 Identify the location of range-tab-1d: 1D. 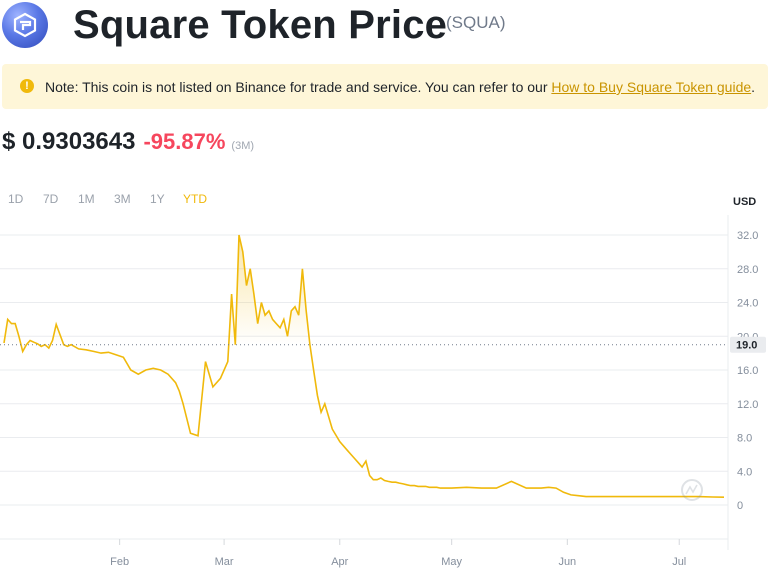
(16, 199).